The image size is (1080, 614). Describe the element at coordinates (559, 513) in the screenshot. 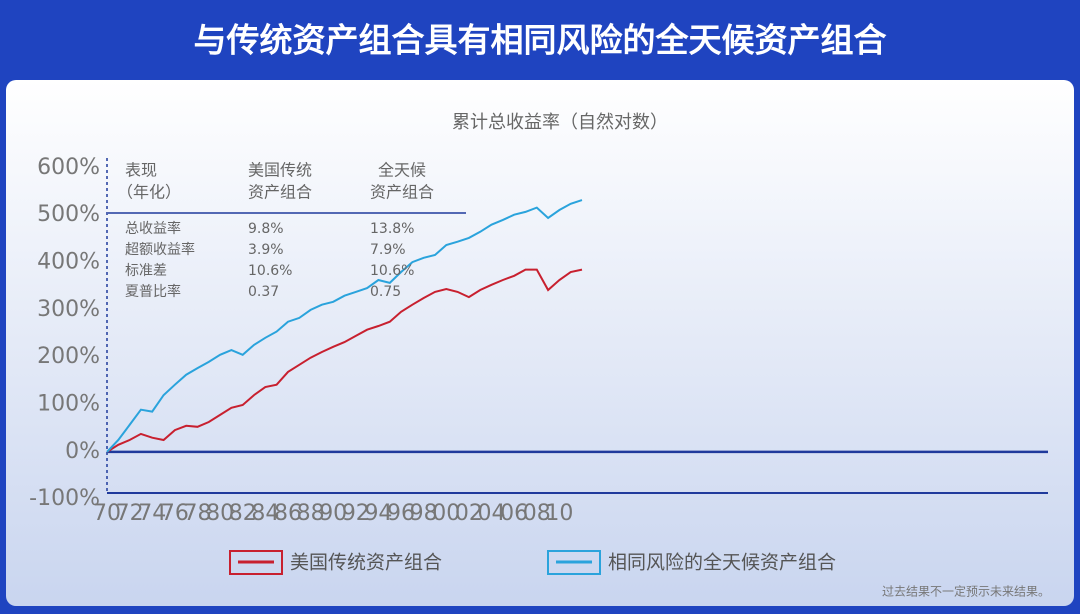

I see `x-tick-label: 10` at that location.